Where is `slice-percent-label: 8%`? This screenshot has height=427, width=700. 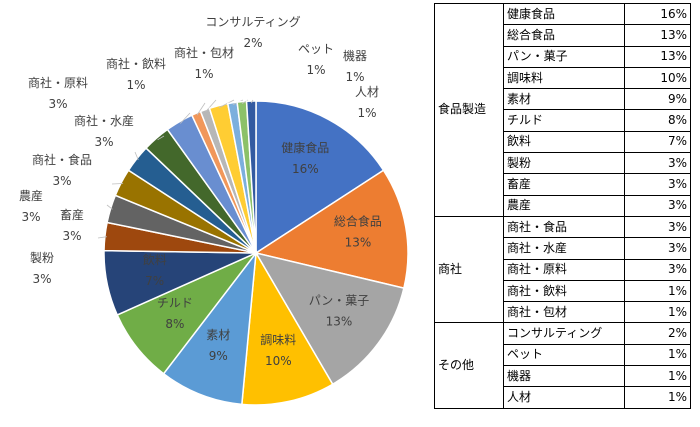 slice-percent-label: 8% is located at coordinates (174, 324).